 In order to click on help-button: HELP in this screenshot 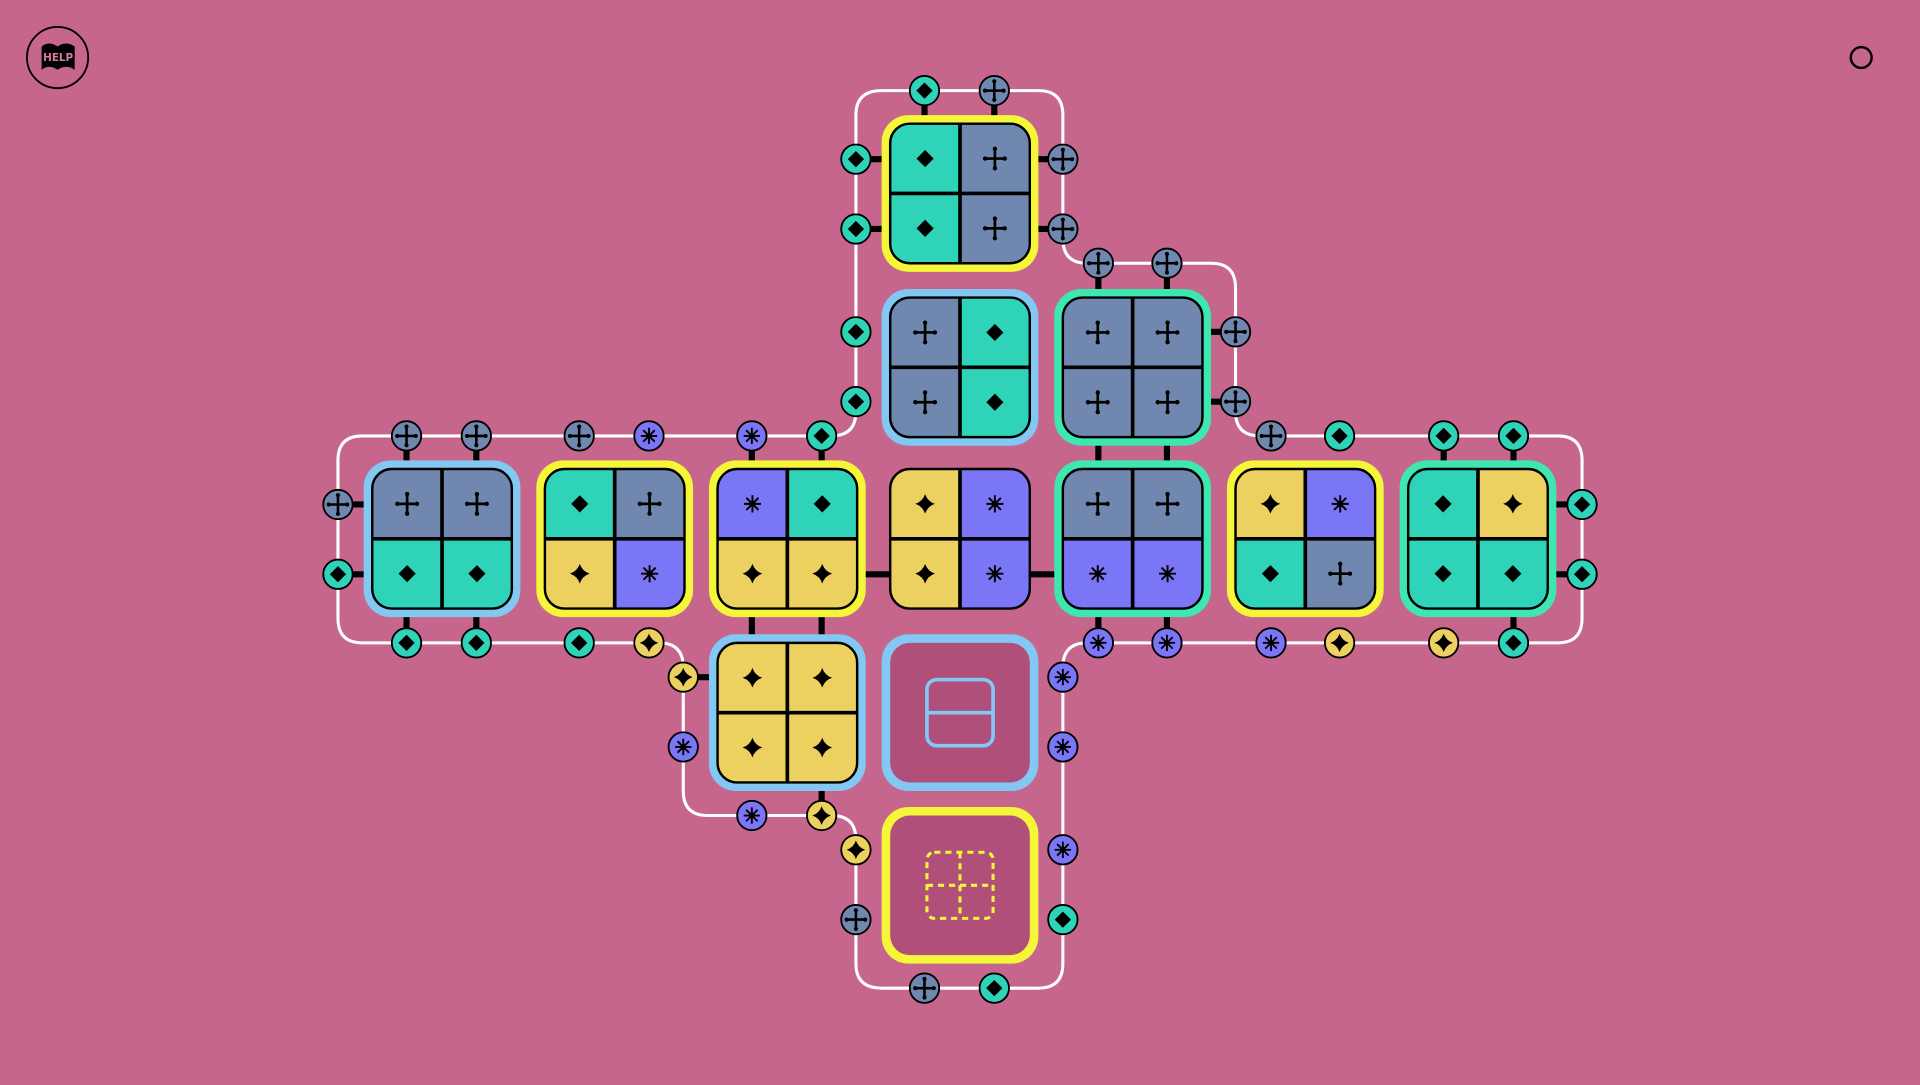, I will do `click(58, 58)`.